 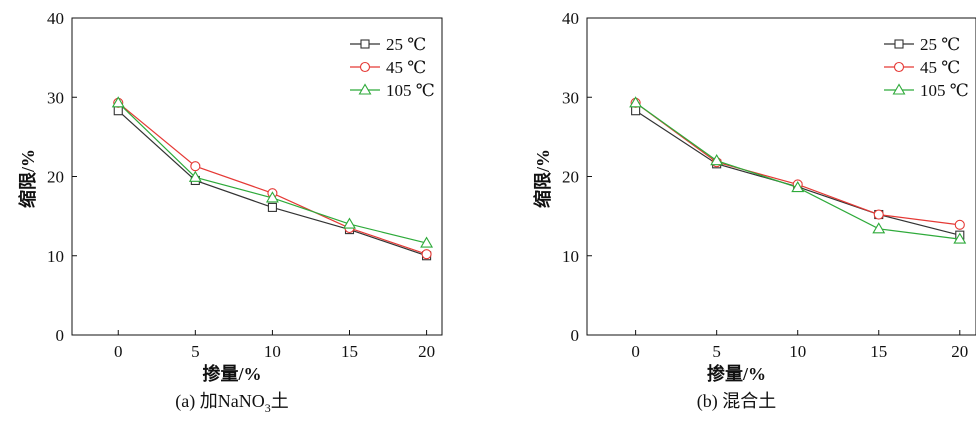 What do you see at coordinates (280, 401) in the screenshot?
I see `caption-tail: 土` at bounding box center [280, 401].